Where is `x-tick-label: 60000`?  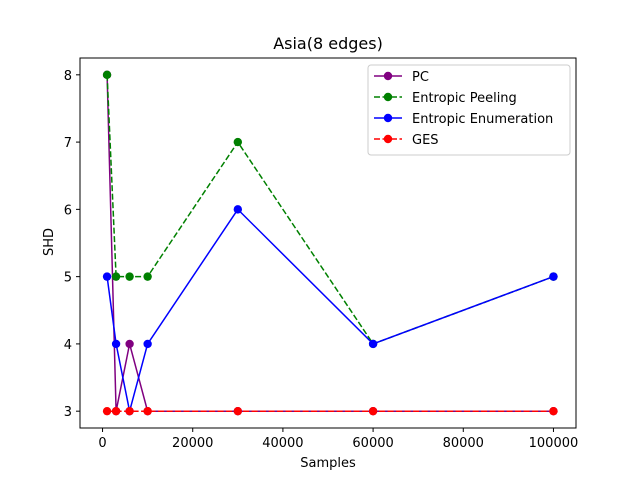 x-tick-label: 60000 is located at coordinates (372, 443).